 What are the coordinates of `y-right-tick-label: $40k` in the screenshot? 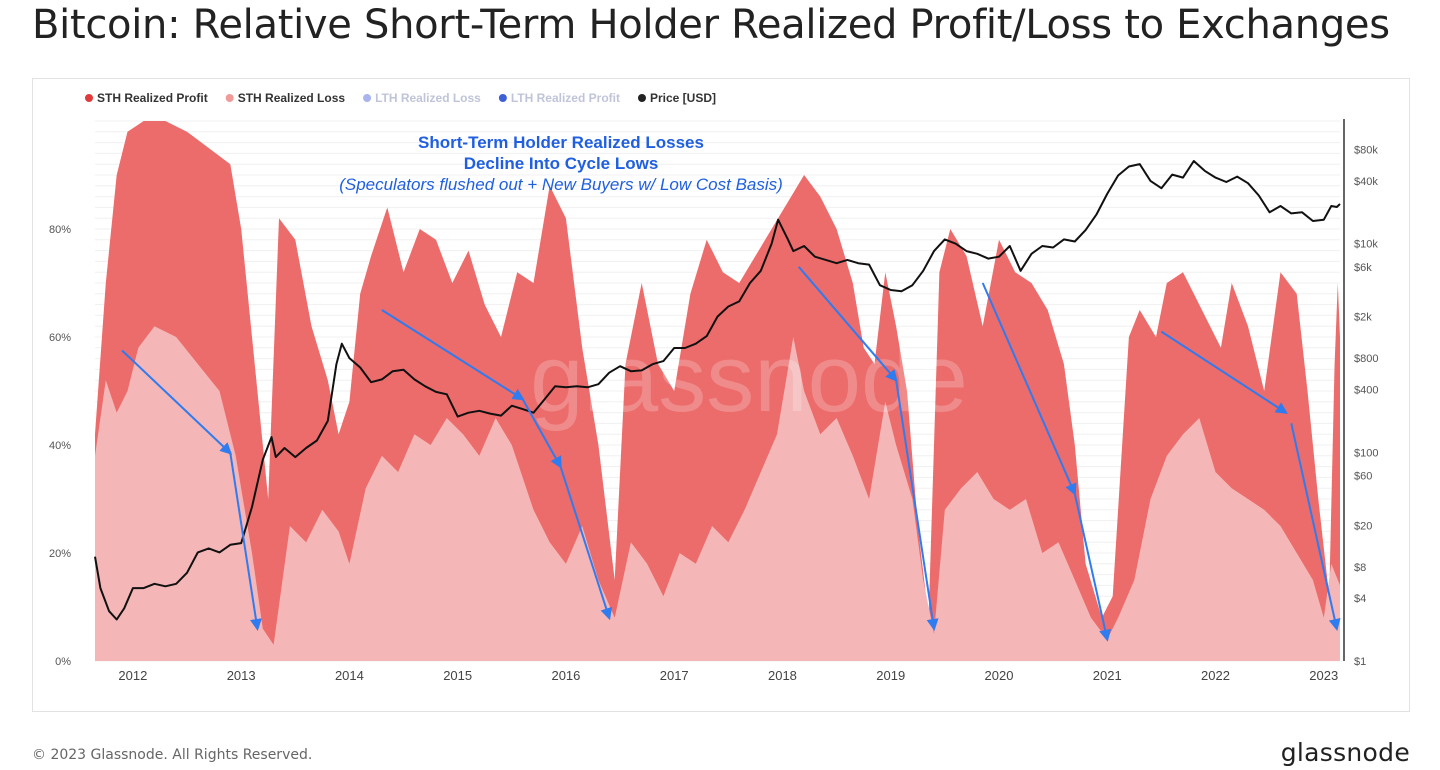 It's located at (1366, 182).